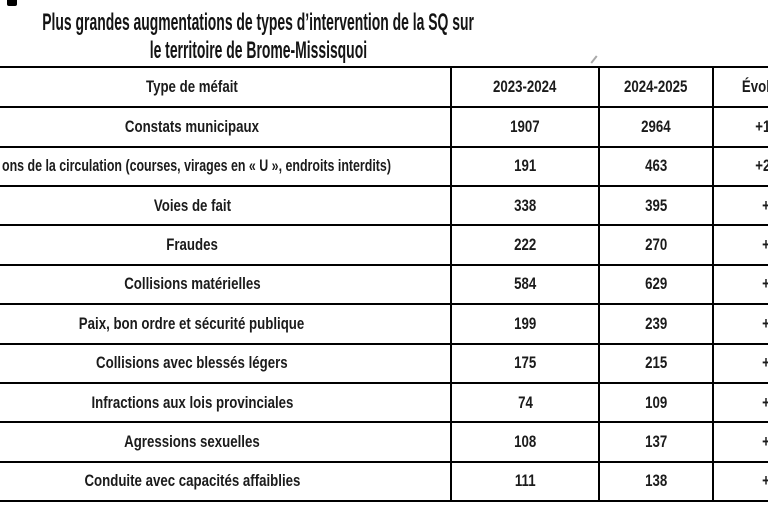 The image size is (768, 512). I want to click on table-row: Voies de fait 338 395 +, so click(384, 206).